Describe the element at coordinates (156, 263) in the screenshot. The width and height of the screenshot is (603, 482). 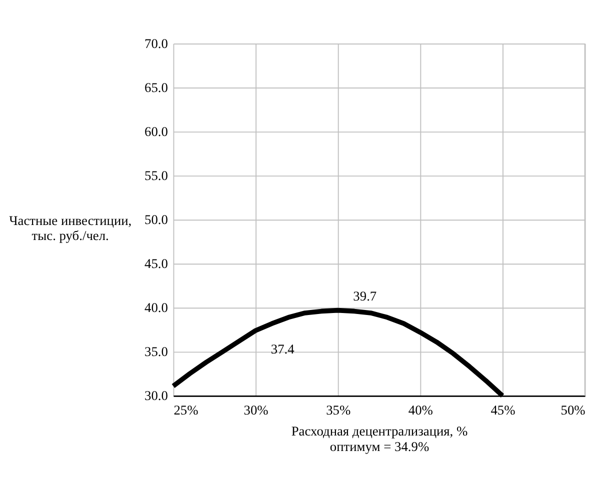
I see `y-tick-label: 45.0` at that location.